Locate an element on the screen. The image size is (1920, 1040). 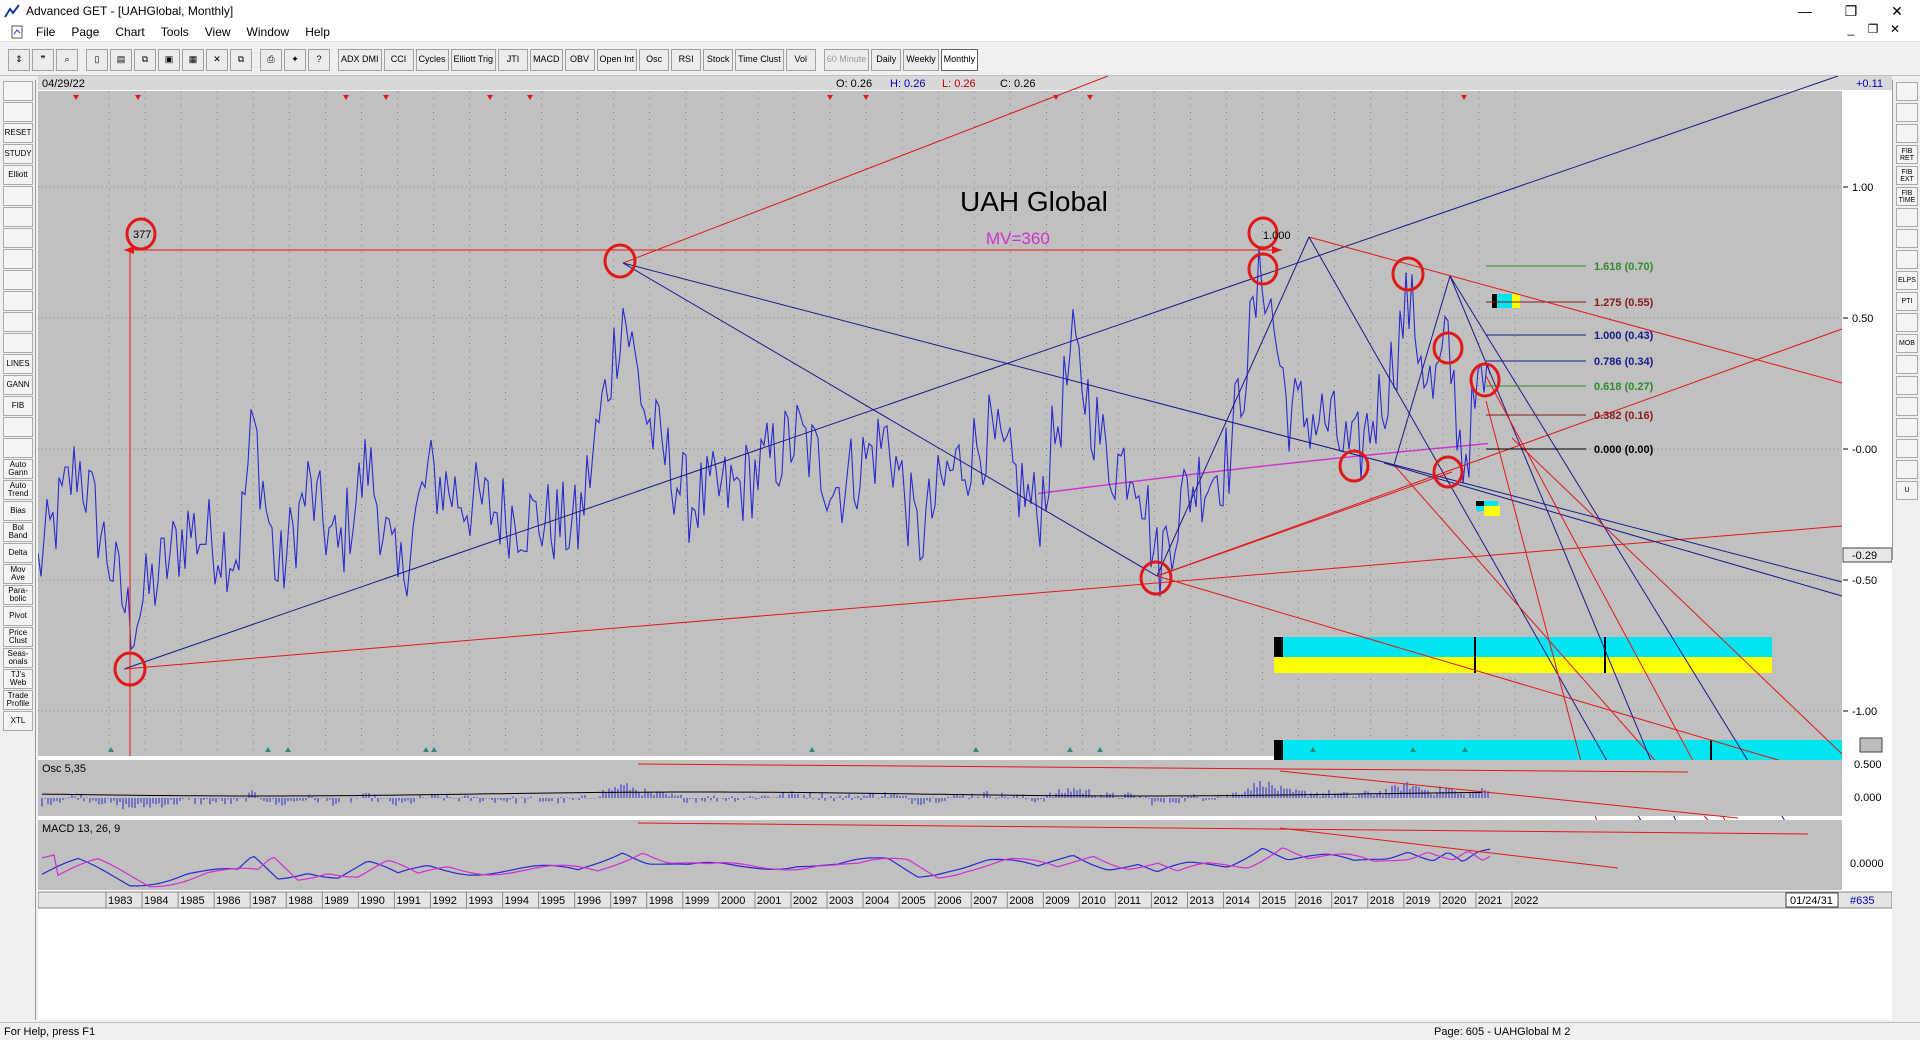
right-tool-12: MOB is located at coordinates (1907, 343).